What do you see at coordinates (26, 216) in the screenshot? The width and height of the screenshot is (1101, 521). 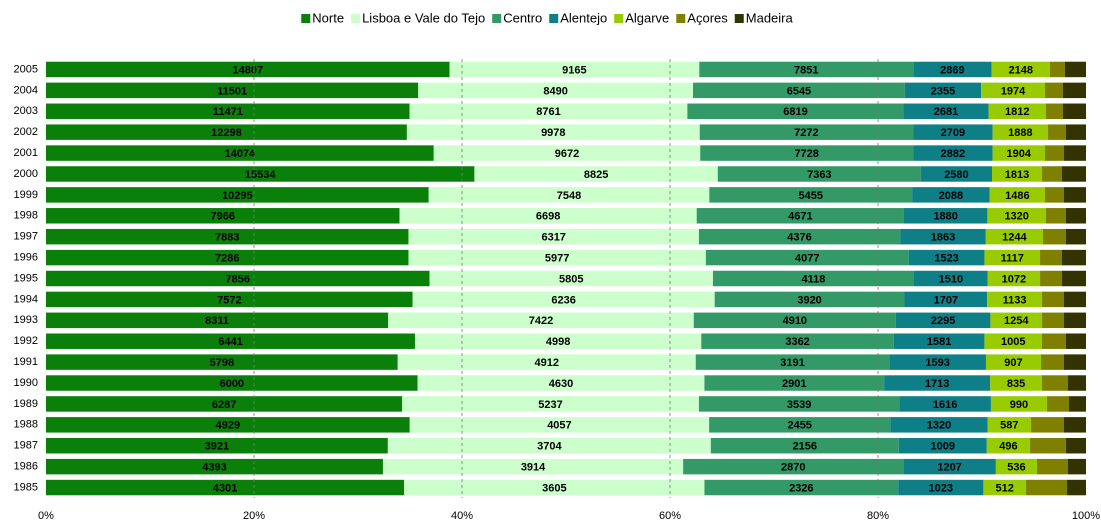 I see `y-tick-label: 1998` at bounding box center [26, 216].